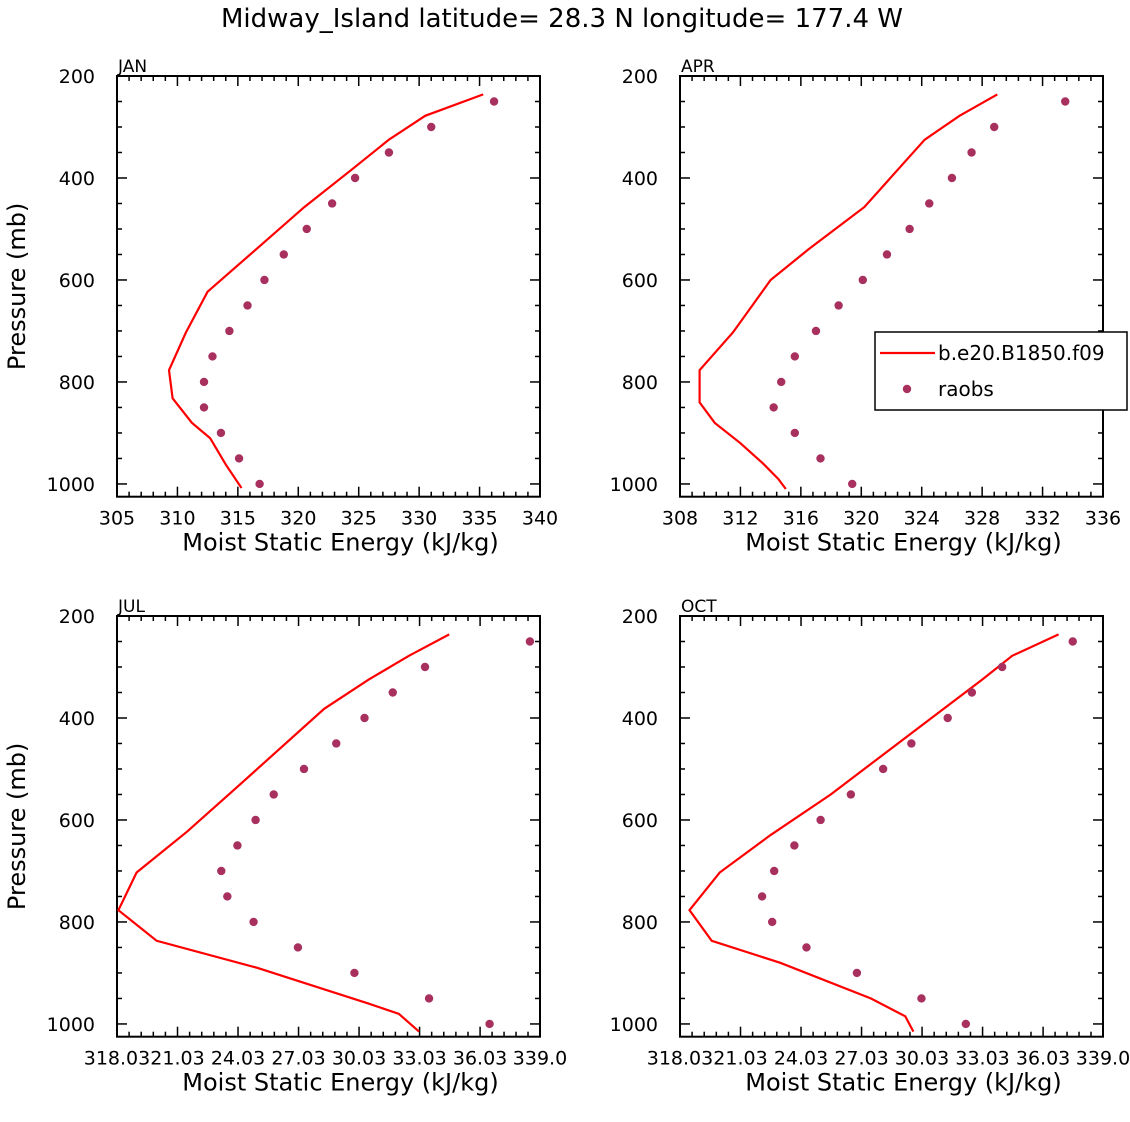 This screenshot has width=1130, height=1122. Describe the element at coordinates (540, 519) in the screenshot. I see `x-tick-label: 340` at that location.